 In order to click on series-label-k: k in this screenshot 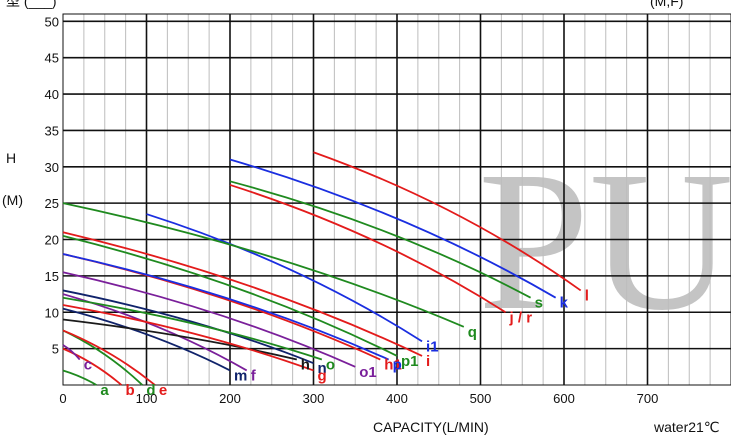, I will do `click(564, 303)`.